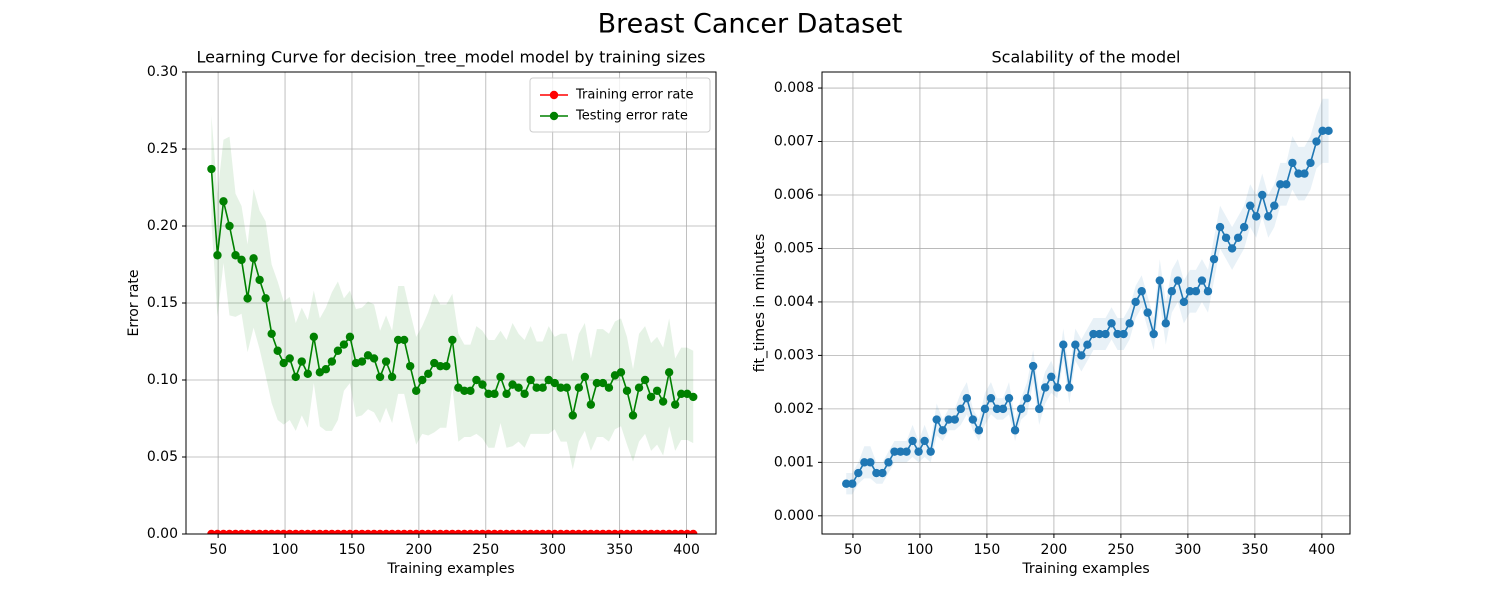  I want to click on y-tick-label: 0.007, so click(794, 142).